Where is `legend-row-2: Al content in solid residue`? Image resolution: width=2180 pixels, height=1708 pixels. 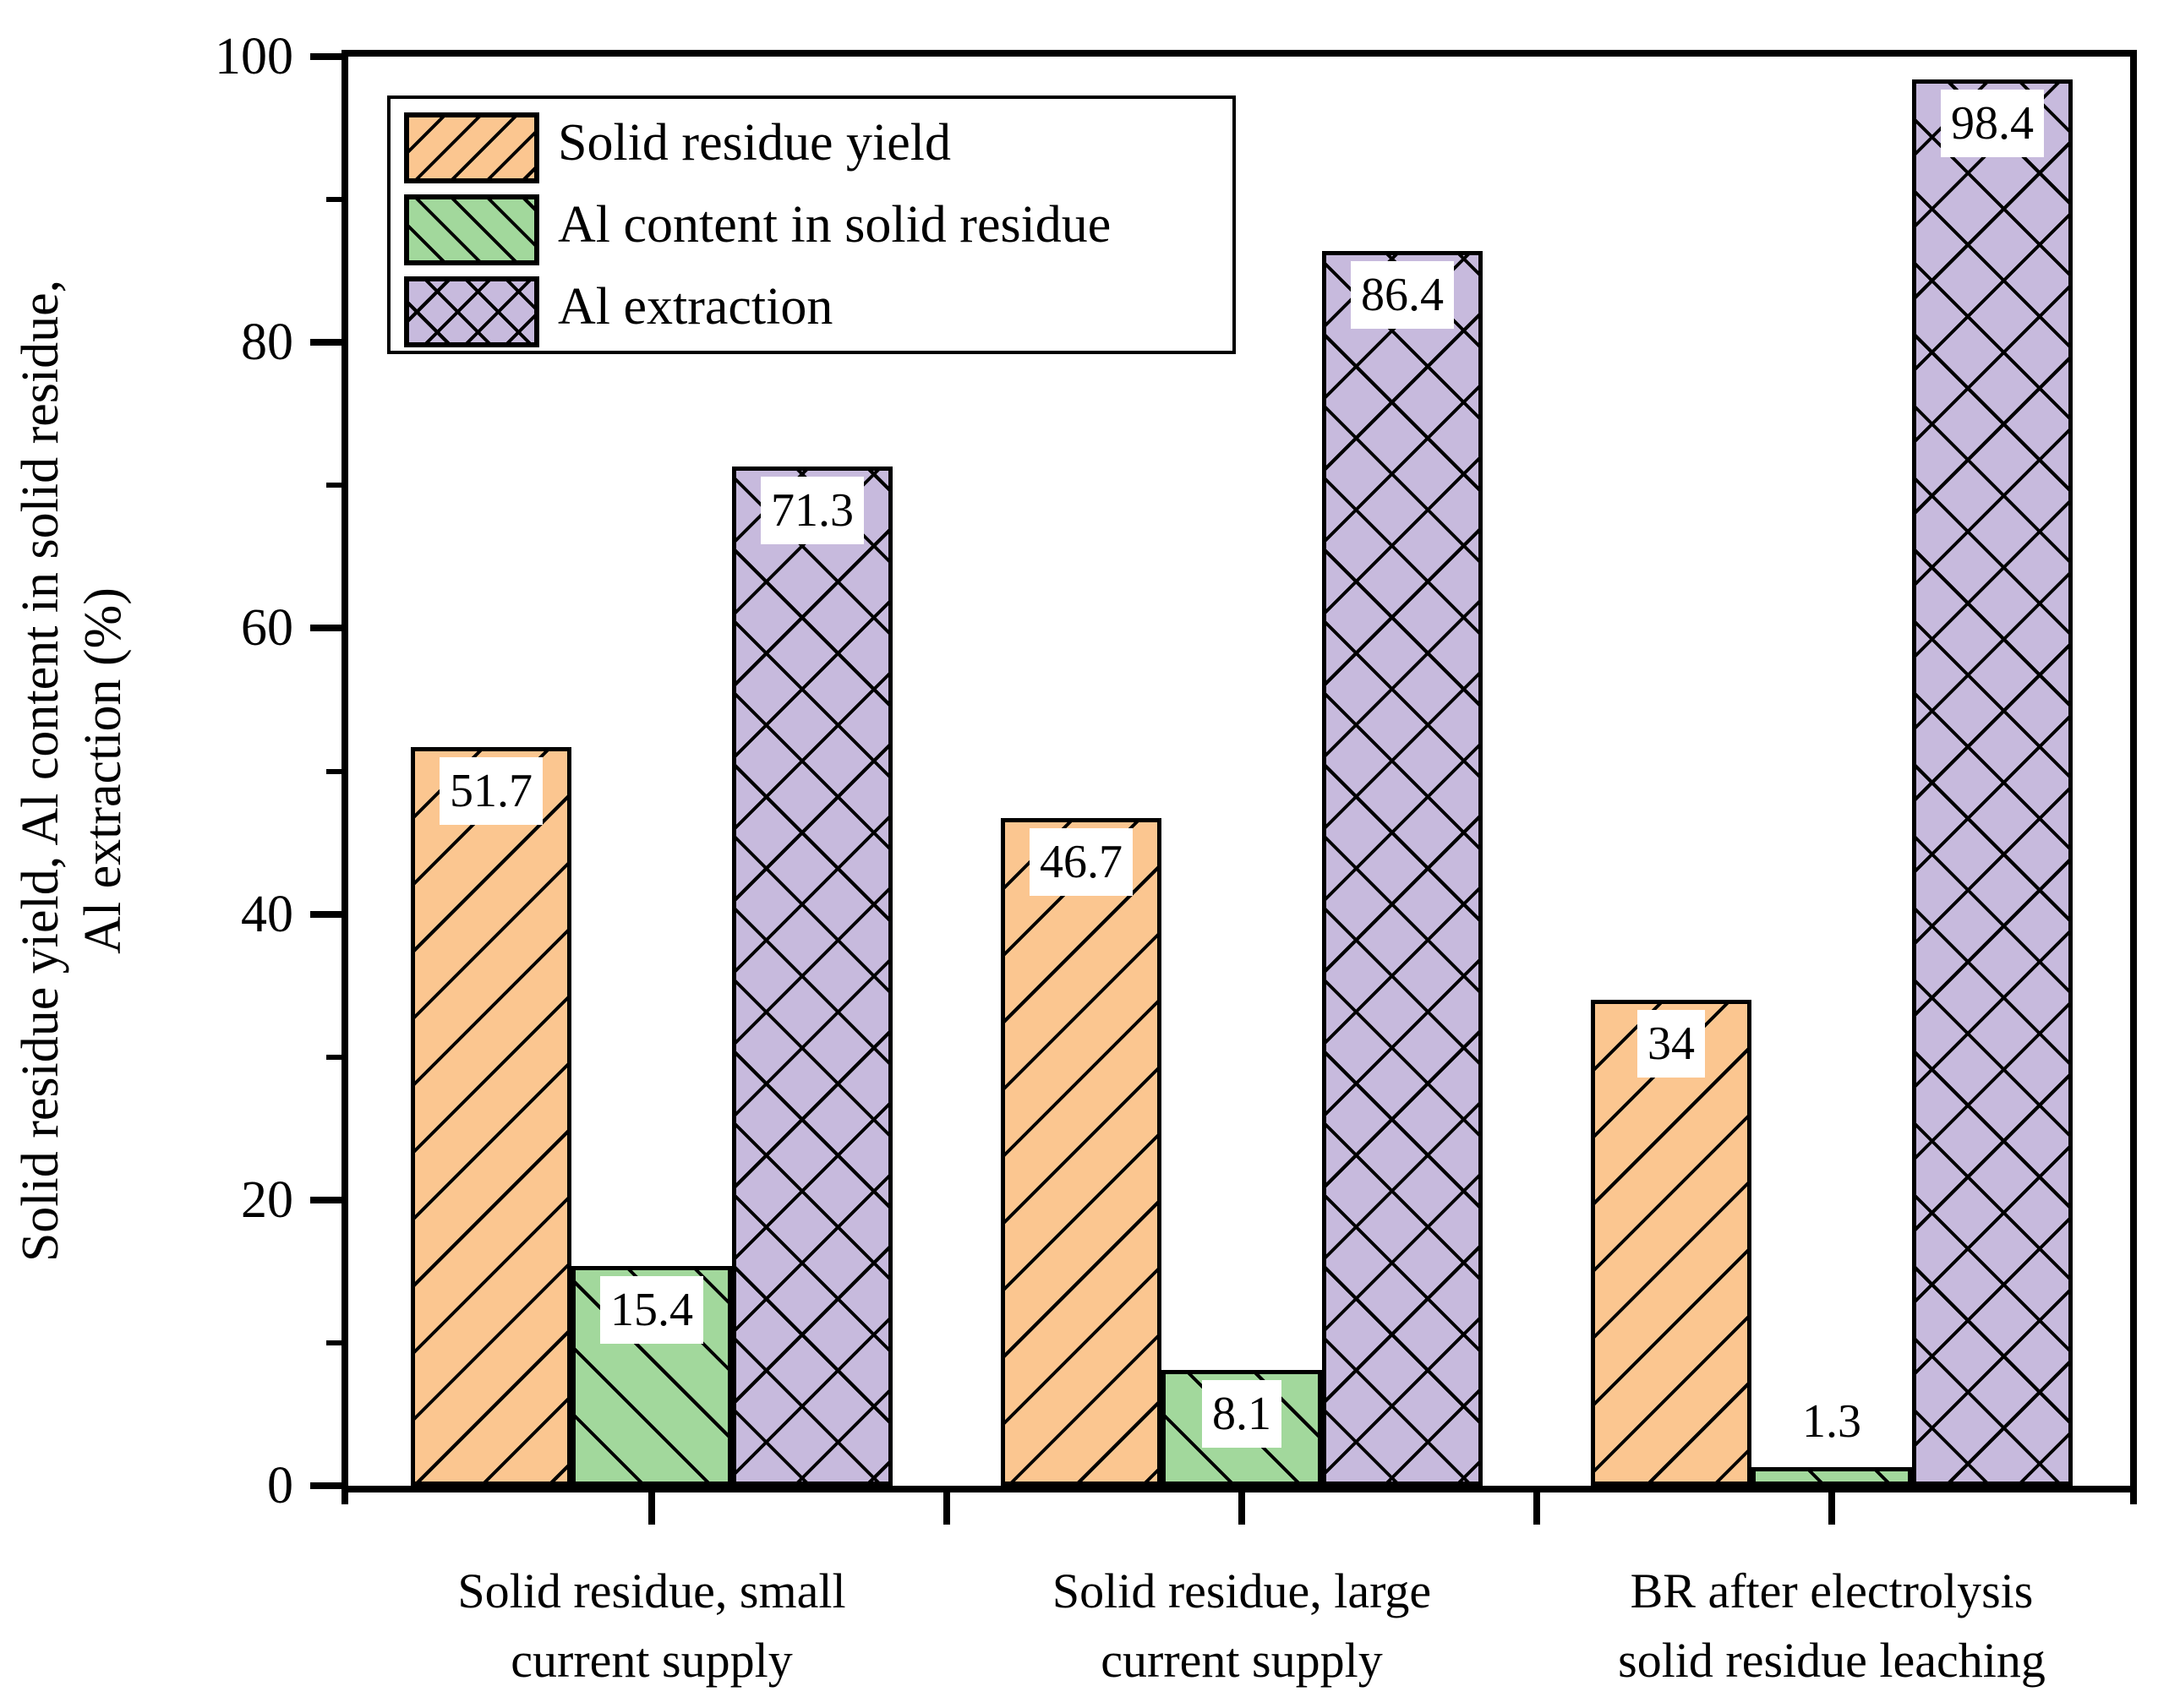
legend-row-2: Al content in solid residue is located at coordinates (814, 229).